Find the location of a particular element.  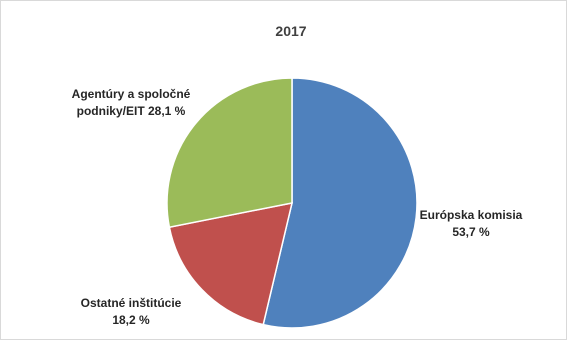

slice-label-line: Agentúry a spoločné is located at coordinates (131, 94).